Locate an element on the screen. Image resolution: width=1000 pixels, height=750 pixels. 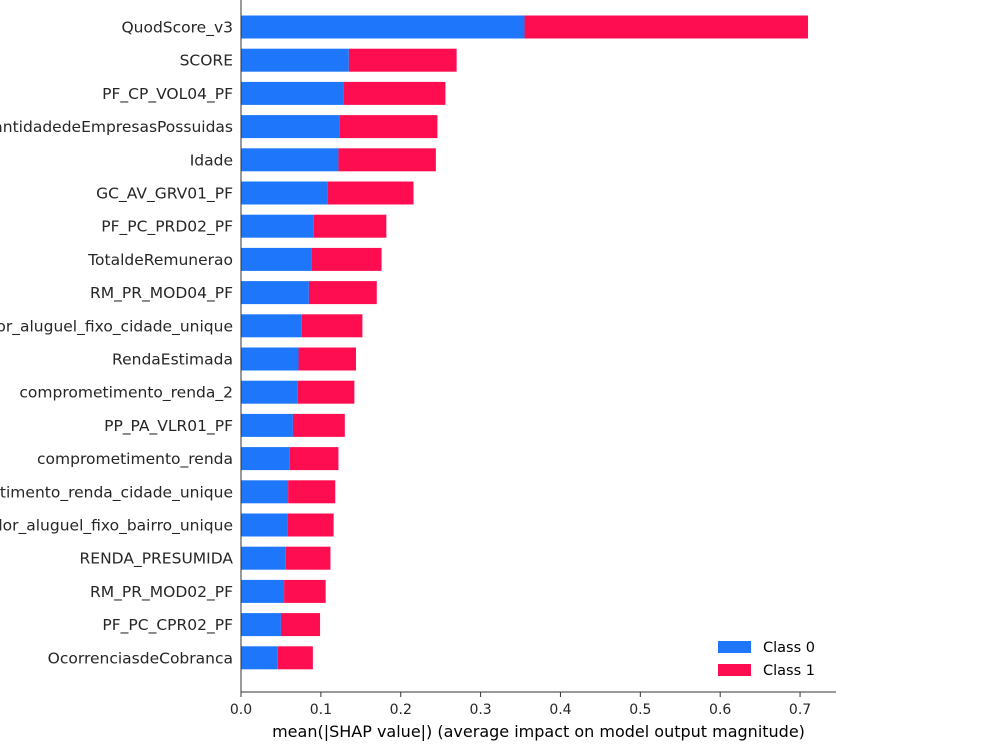
feature-label: PF_CP_VOL04_PF is located at coordinates (167, 94).